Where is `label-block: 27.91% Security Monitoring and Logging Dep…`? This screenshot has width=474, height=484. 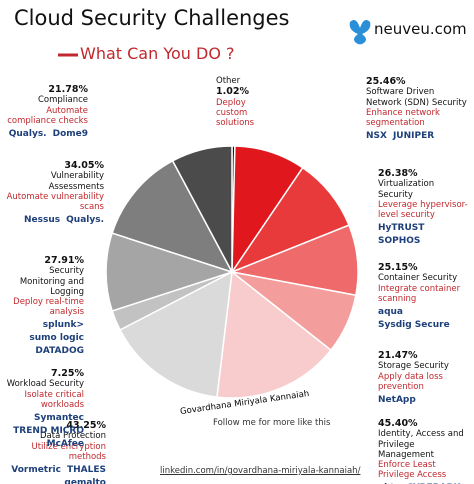 label-block: 27.91% Security Monitoring and Logging Dep… is located at coordinates (44, 306).